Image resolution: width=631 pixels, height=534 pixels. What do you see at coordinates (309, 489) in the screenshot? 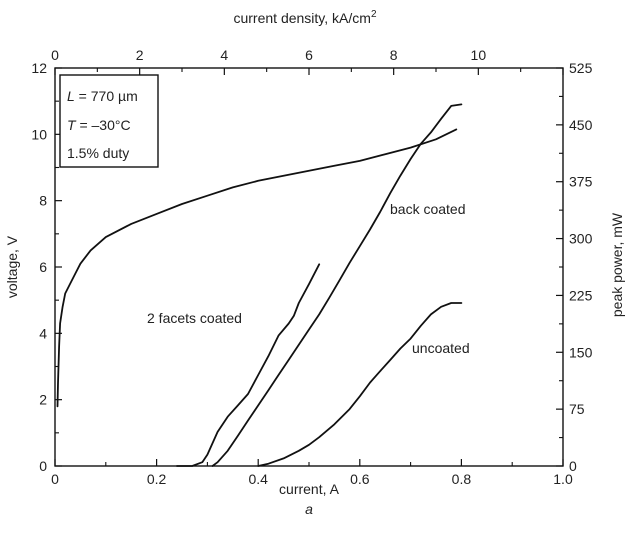
I see `x-bottom-axis-title: current, A` at bounding box center [309, 489].